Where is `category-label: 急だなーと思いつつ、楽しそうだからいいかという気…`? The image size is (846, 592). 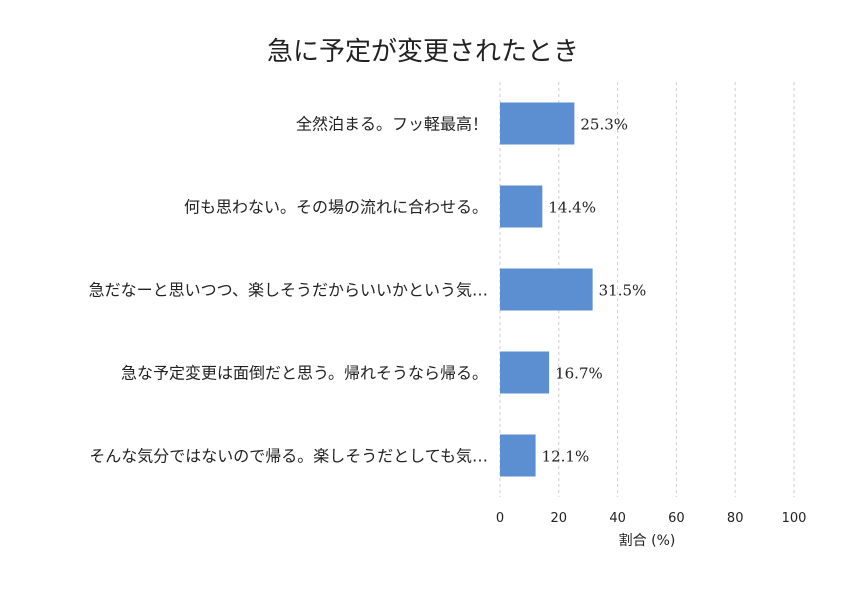
category-label: 急だなーと思いつつ、楽しそうだからいいかという気… is located at coordinates (288, 290).